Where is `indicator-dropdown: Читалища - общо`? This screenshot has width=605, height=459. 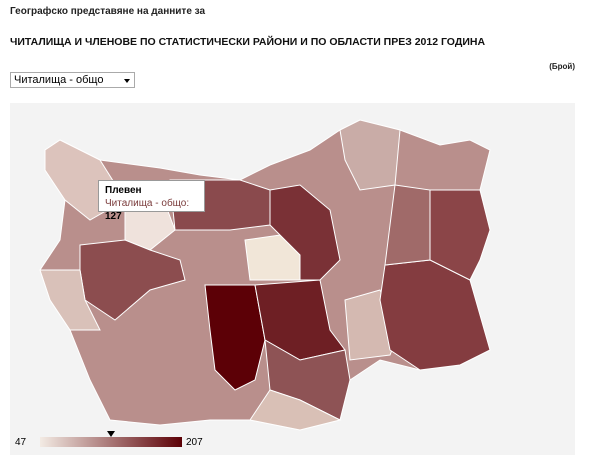 indicator-dropdown: Читалища - общо is located at coordinates (72, 80).